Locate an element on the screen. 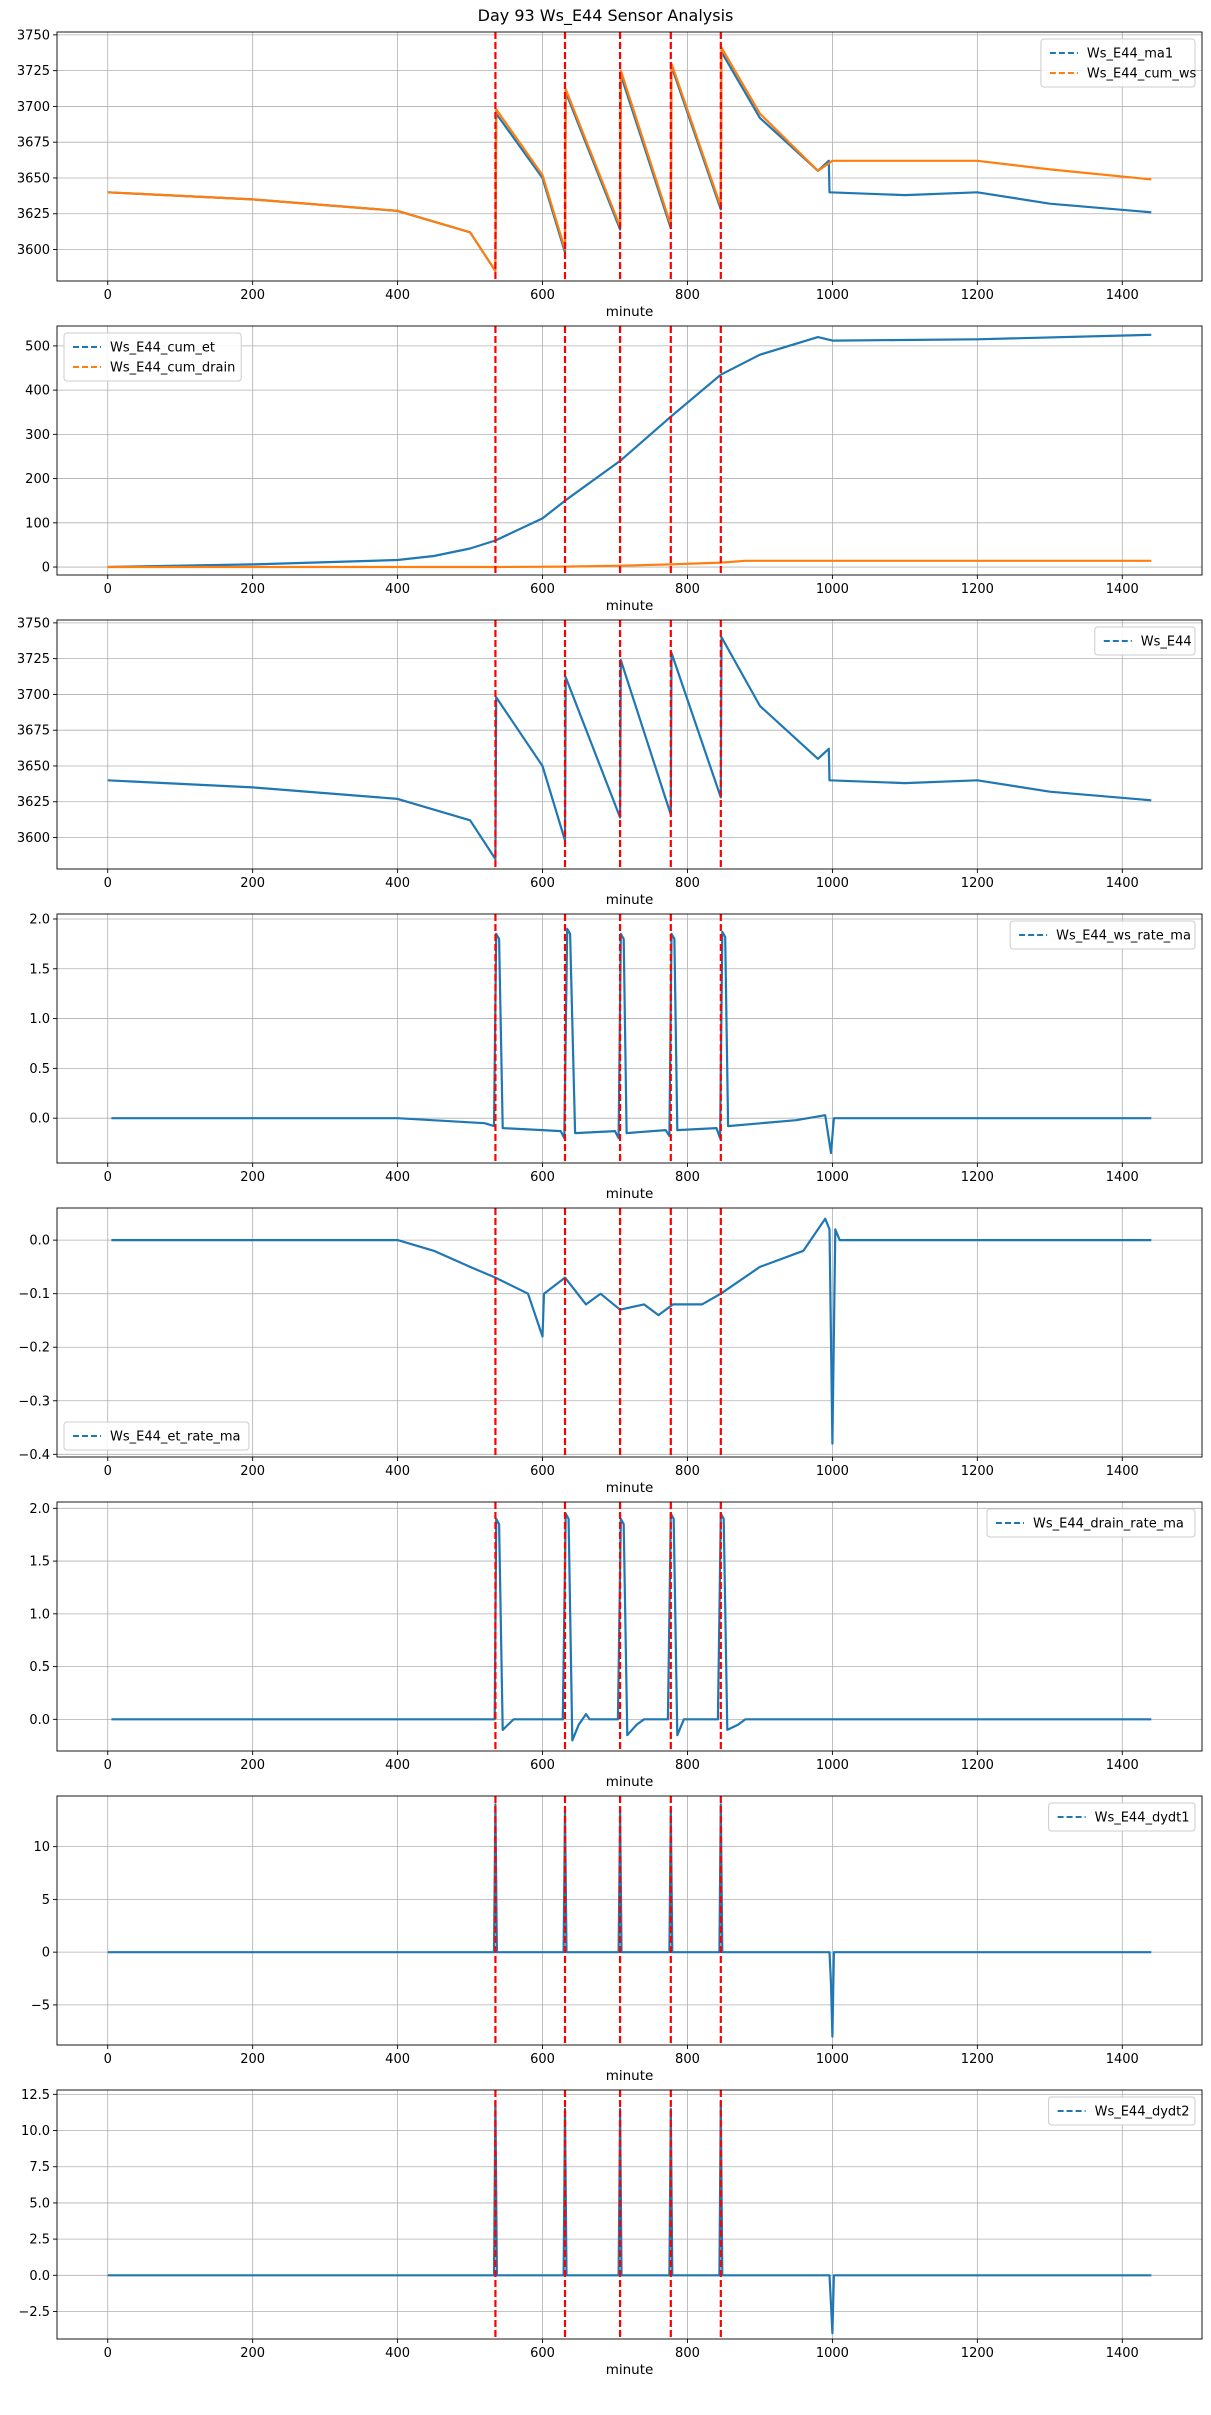 The height and width of the screenshot is (2415, 1211). y-tick-label: 5.0 is located at coordinates (39, 2203).